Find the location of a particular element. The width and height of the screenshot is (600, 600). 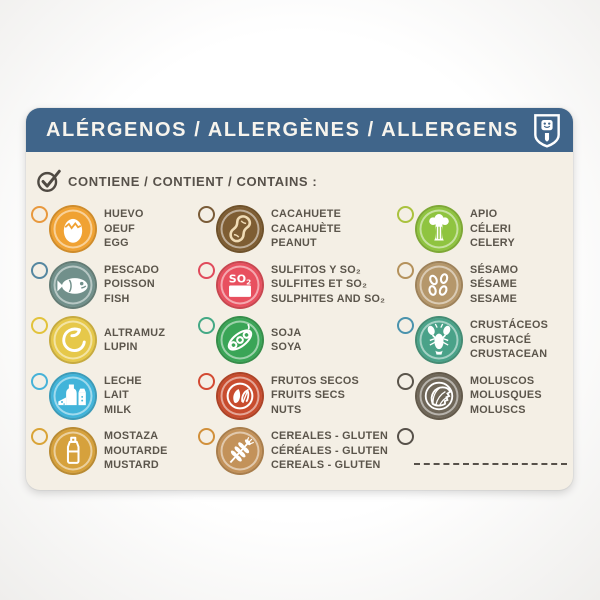

allergen-item-crustacean: CRUSTÁCEOS CRUSTACÉ CRUSTACEAN is located at coordinates (481, 344).